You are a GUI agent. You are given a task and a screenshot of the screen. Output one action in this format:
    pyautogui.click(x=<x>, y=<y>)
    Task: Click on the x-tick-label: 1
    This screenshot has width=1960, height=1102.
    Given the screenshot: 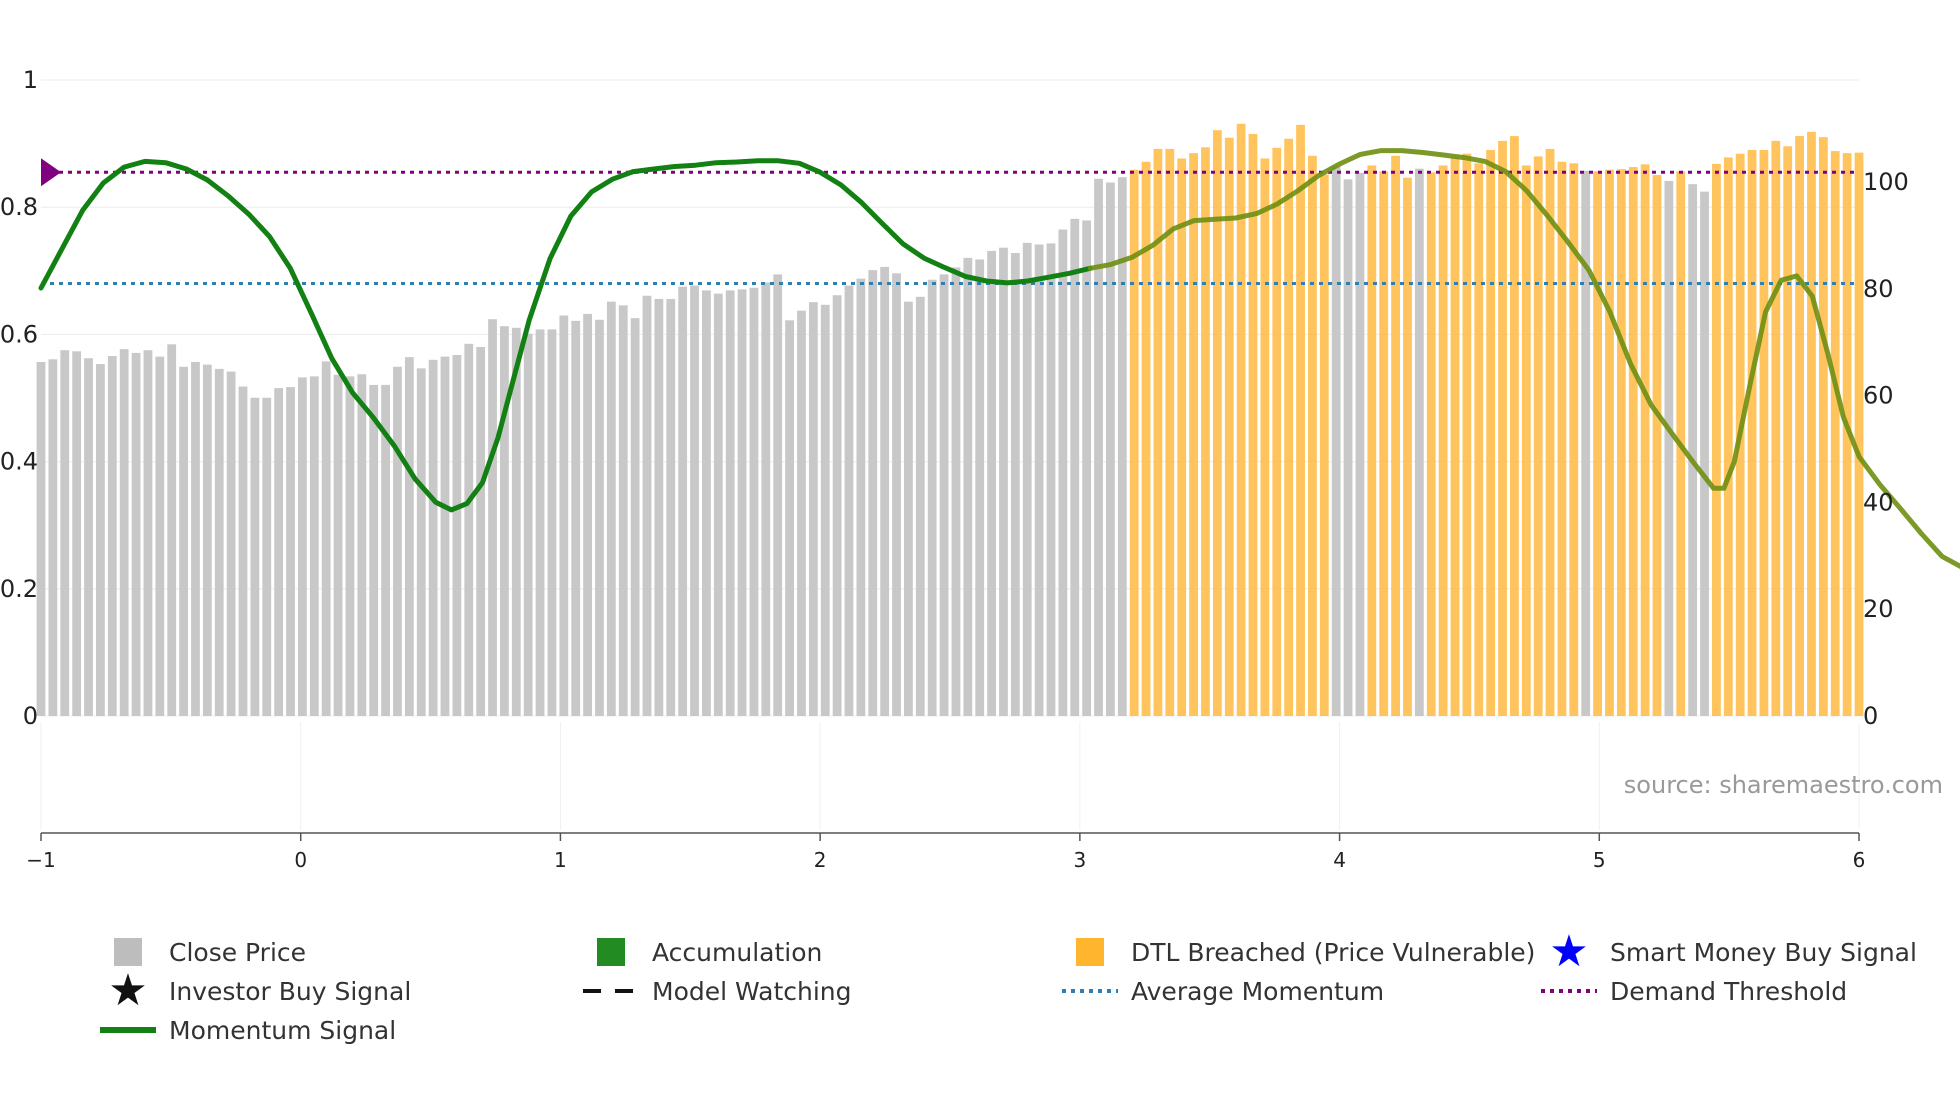 What is the action you would take?
    pyautogui.click(x=560, y=860)
    